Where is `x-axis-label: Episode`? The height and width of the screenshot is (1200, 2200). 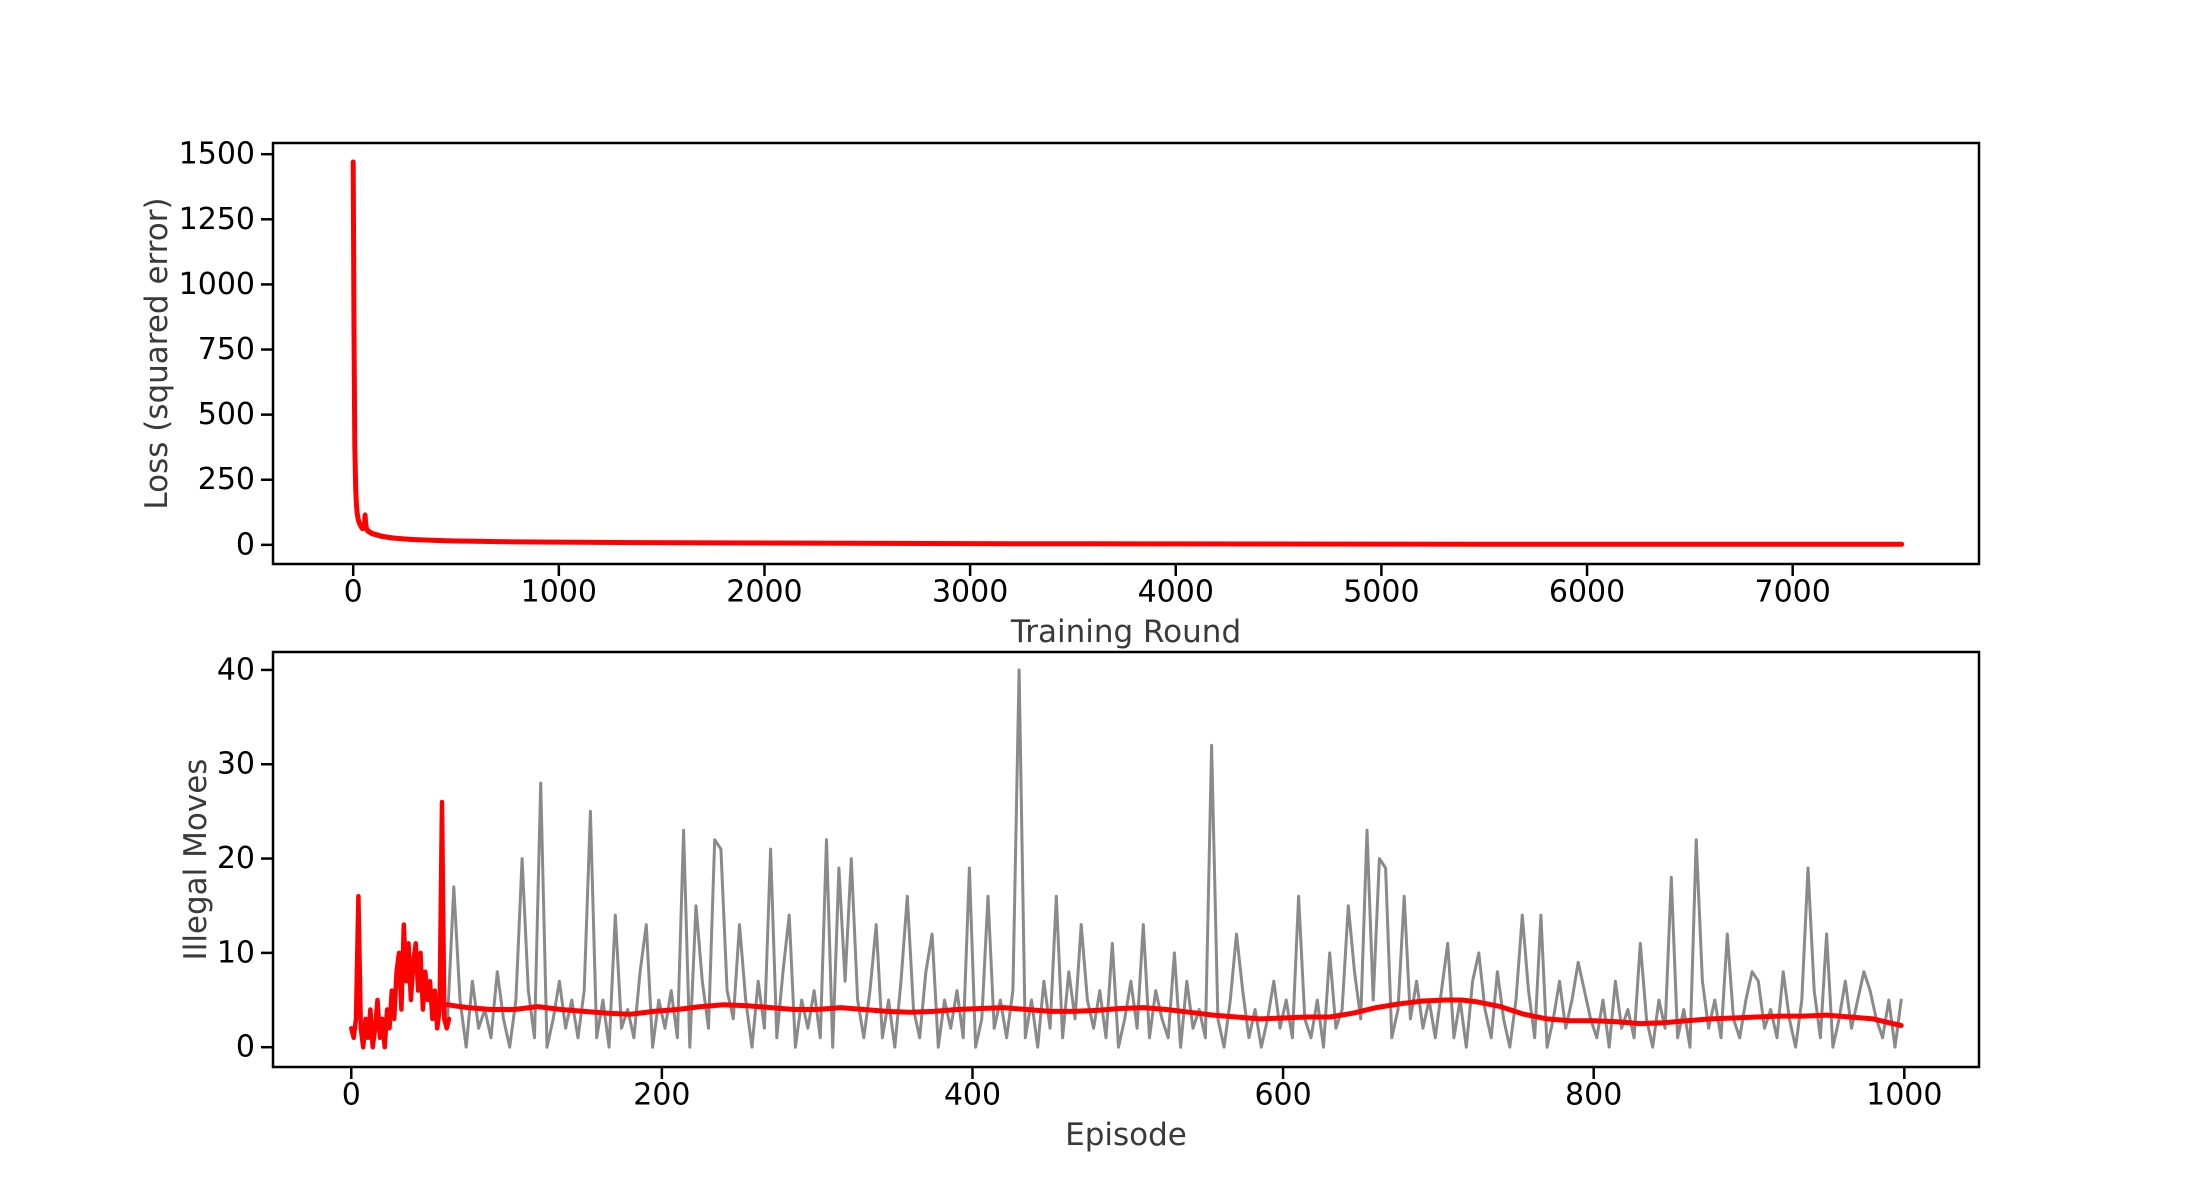
x-axis-label: Episode is located at coordinates (1126, 1135).